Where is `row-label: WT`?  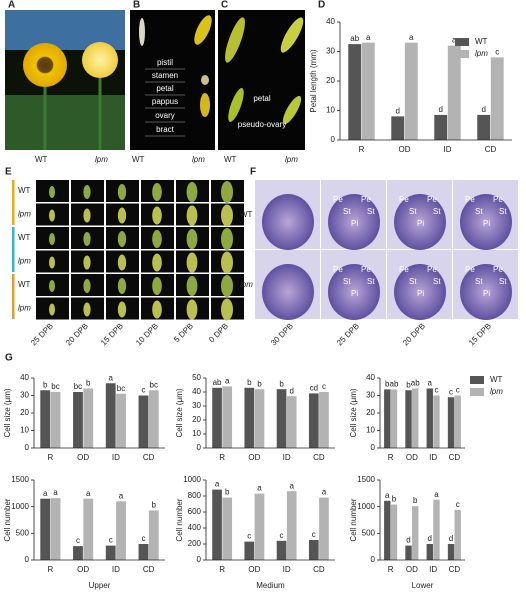 row-label: WT is located at coordinates (246, 214).